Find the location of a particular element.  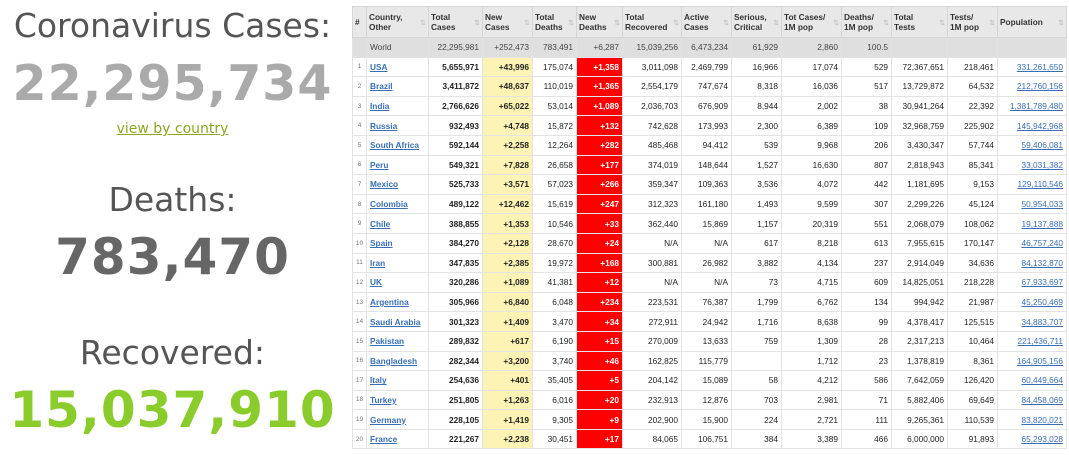

cell-deaths-per-1m: 586 is located at coordinates (866, 380).